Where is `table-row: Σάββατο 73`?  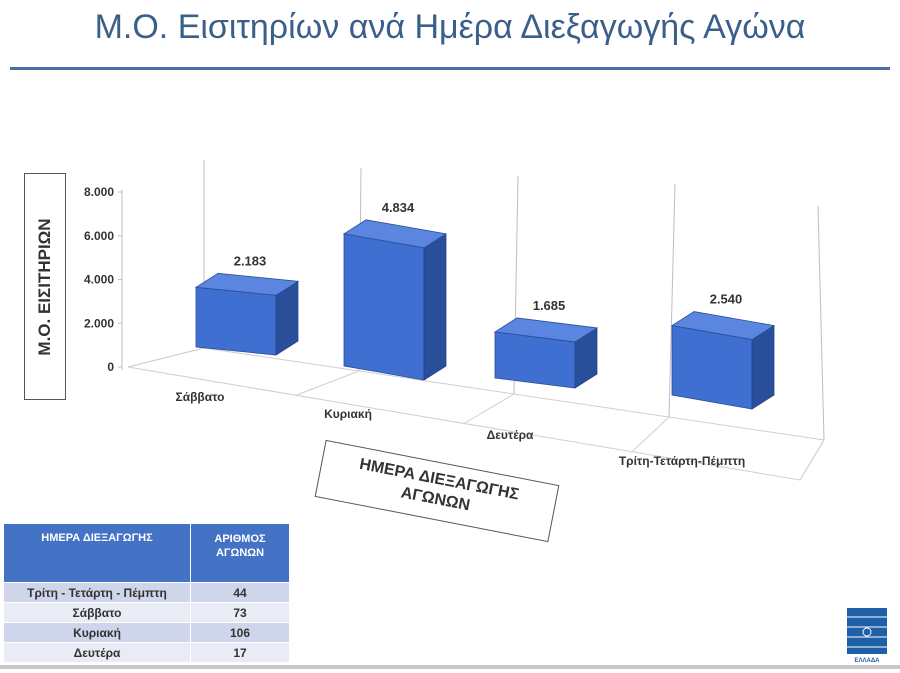
table-row: Σάββατο 73 is located at coordinates (146, 612).